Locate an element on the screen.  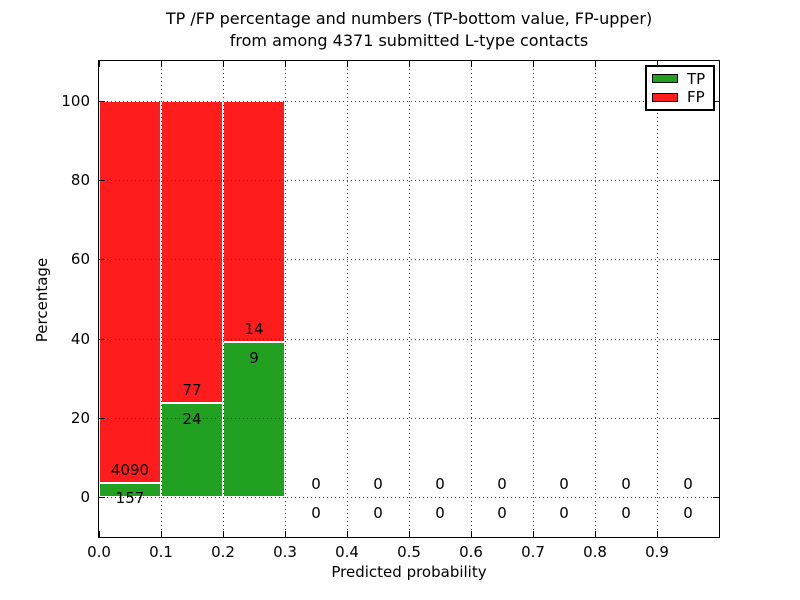
y-tick-label: 80 is located at coordinates (80, 180).